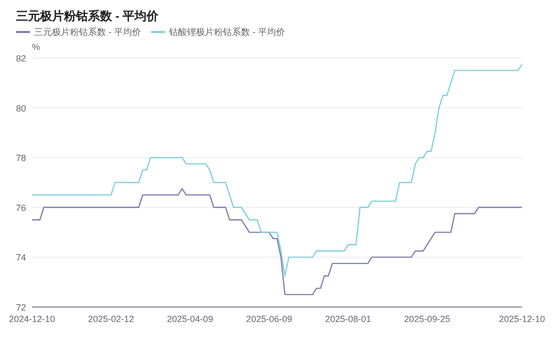  What do you see at coordinates (111, 319) in the screenshot?
I see `x-tick-label: 2025-02-12` at bounding box center [111, 319].